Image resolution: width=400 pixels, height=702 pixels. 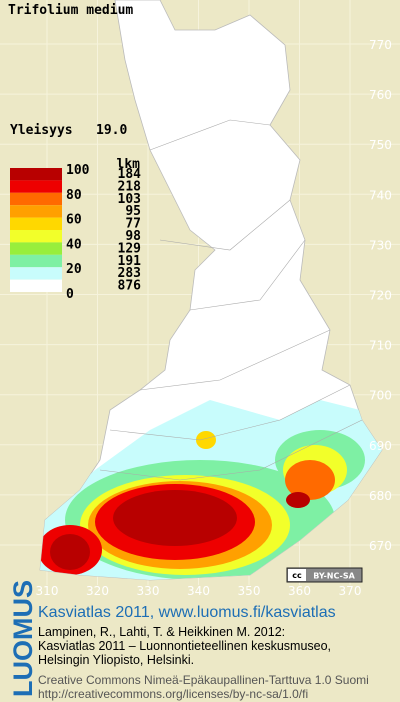 What do you see at coordinates (380, 546) in the screenshot?
I see `grid-label: 670` at bounding box center [380, 546].